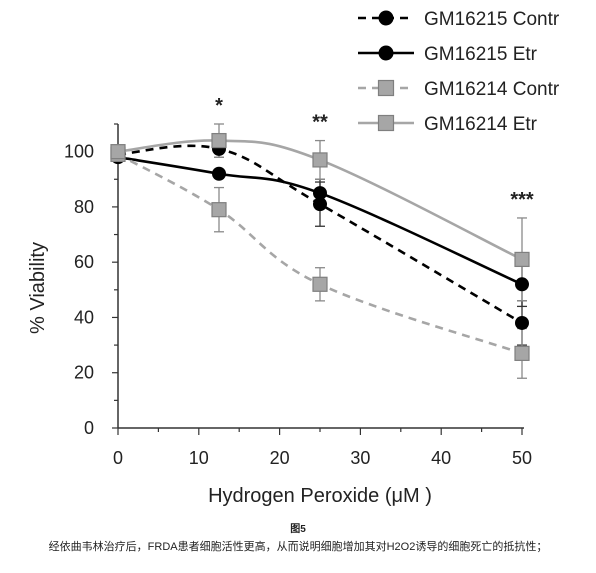 This screenshot has width=596, height=573. I want to click on x-tick-label: 20, so click(280, 458).